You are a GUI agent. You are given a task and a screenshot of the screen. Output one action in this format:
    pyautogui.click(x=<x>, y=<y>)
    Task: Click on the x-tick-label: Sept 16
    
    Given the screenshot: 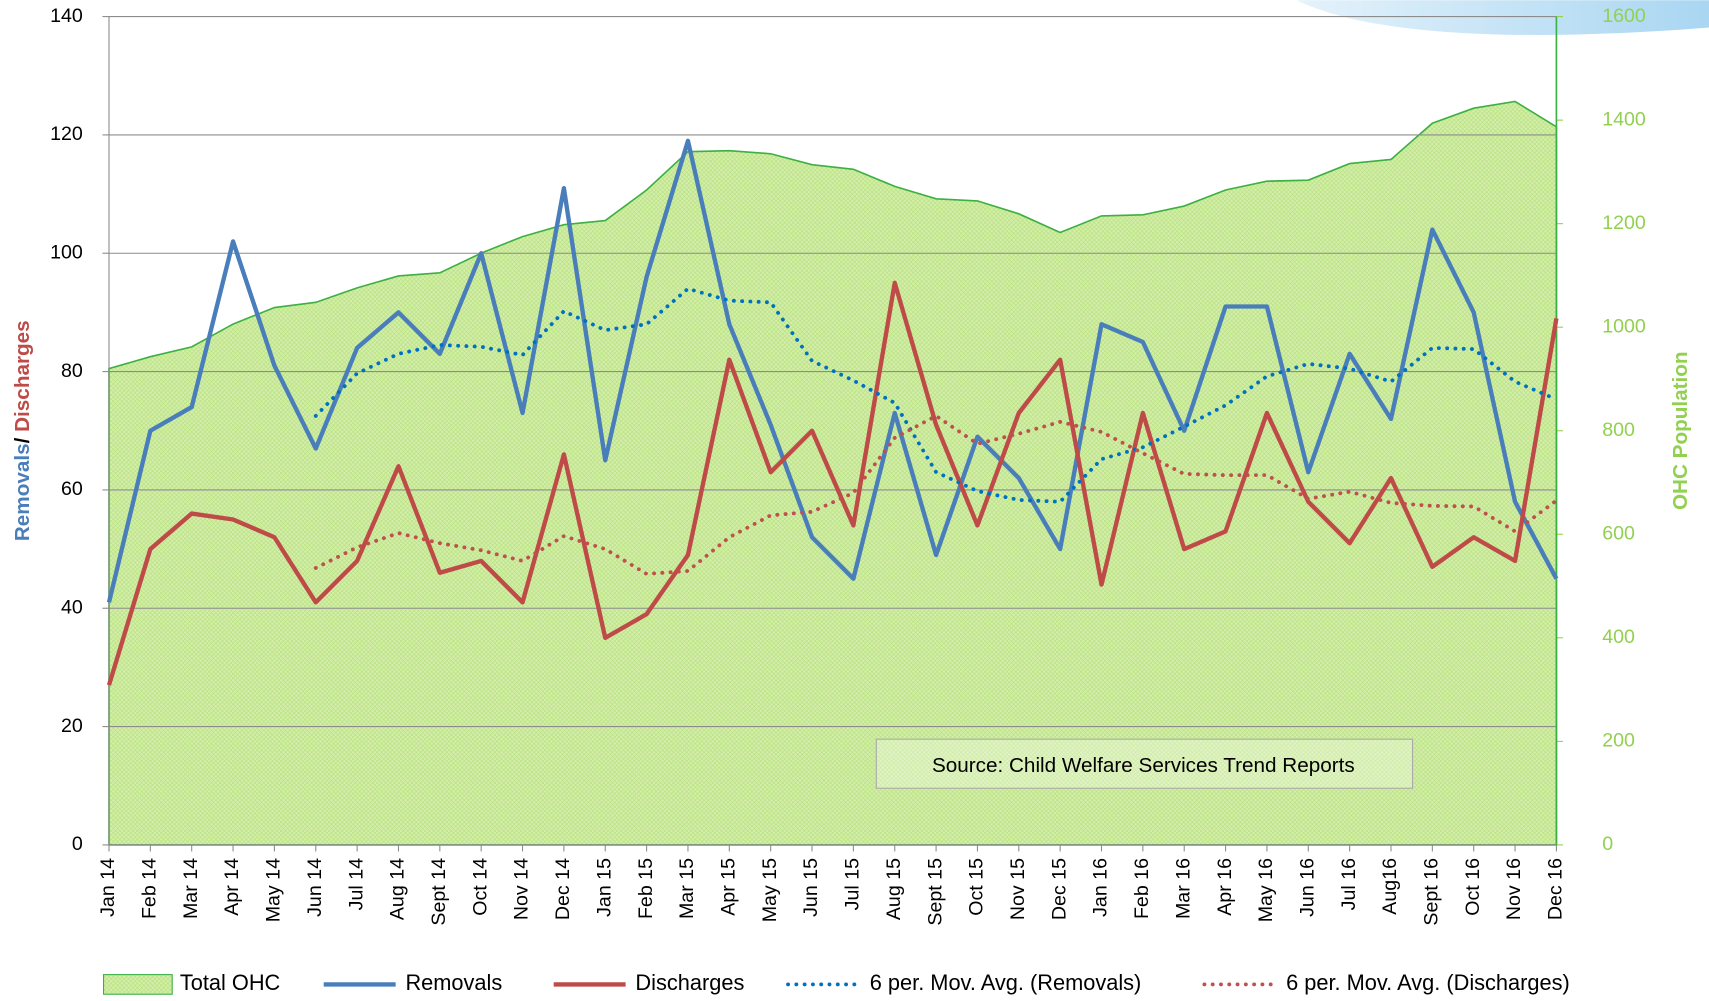 What is the action you would take?
    pyautogui.click(x=1432, y=892)
    